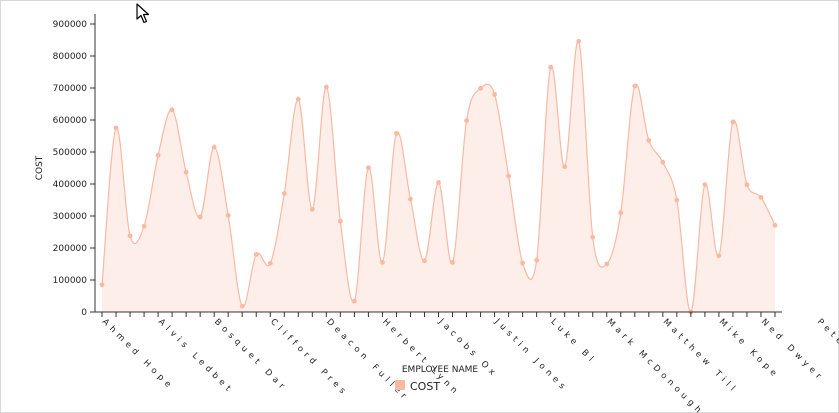 This screenshot has height=413, width=839. What do you see at coordinates (655, 365) in the screenshot?
I see `x-tick-label: Mark McDonough` at bounding box center [655, 365].